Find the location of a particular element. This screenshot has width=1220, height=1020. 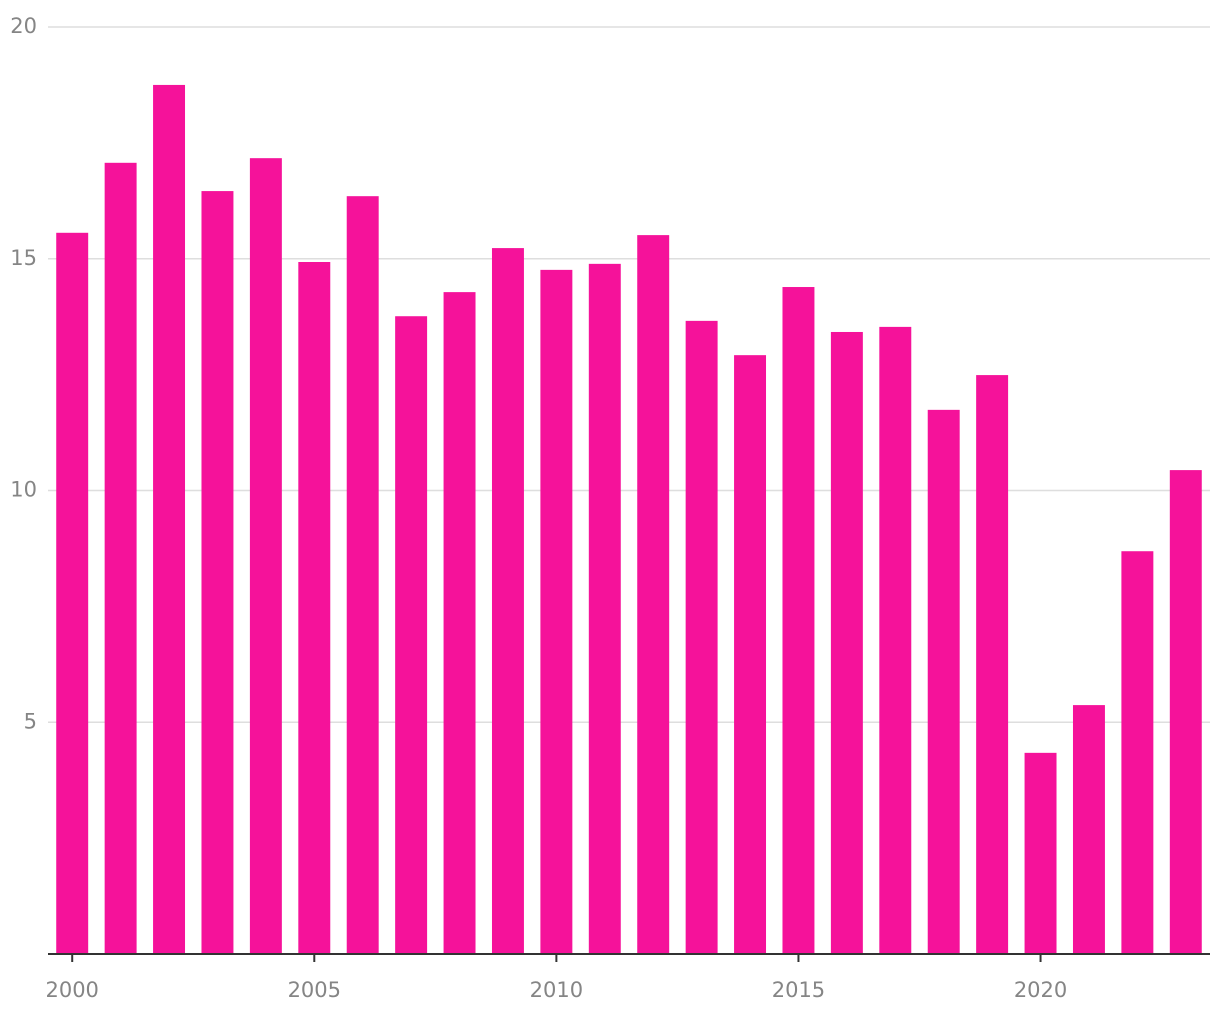

y-tick-label: 5 is located at coordinates (30, 721).